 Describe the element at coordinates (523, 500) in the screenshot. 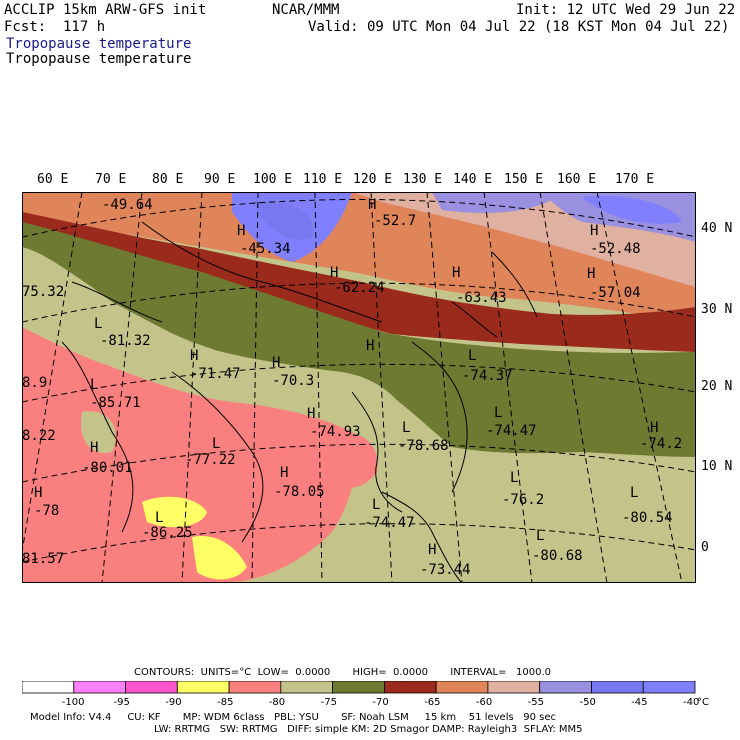

I see `extremum-label: -76.2` at that location.